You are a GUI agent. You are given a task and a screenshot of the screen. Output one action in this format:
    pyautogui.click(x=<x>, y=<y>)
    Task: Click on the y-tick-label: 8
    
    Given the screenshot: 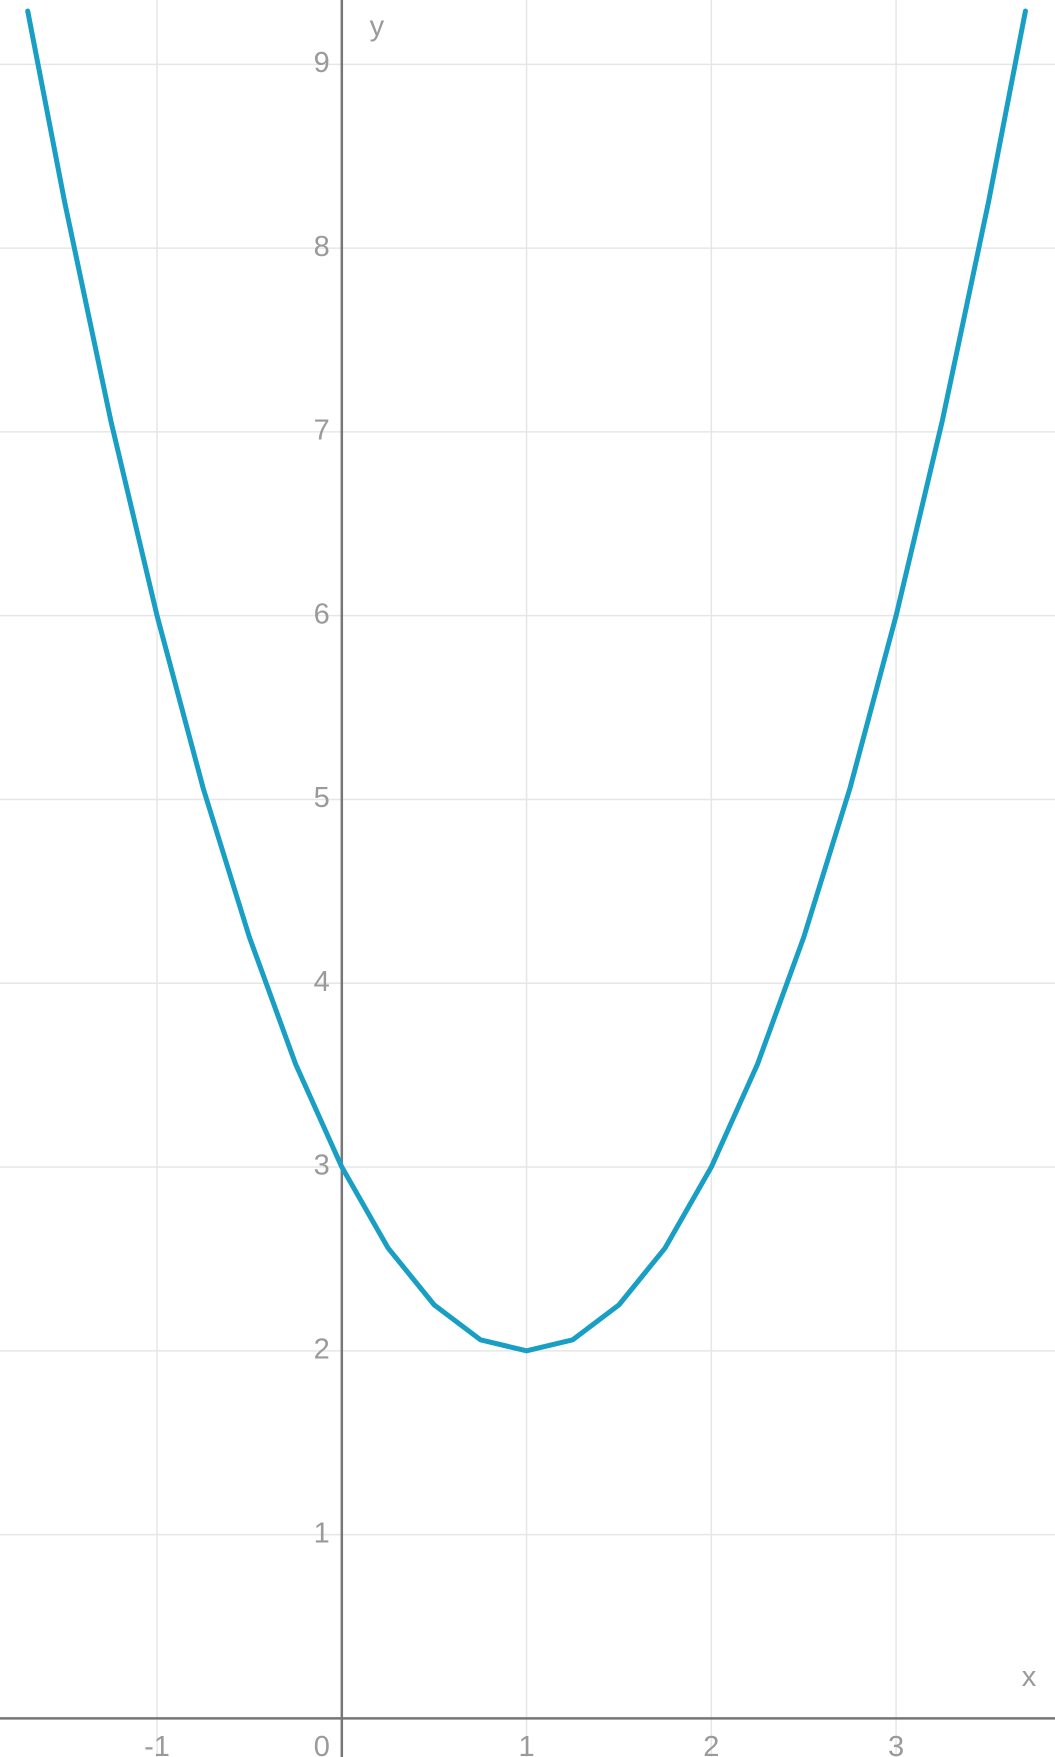 What is the action you would take?
    pyautogui.click(x=322, y=247)
    